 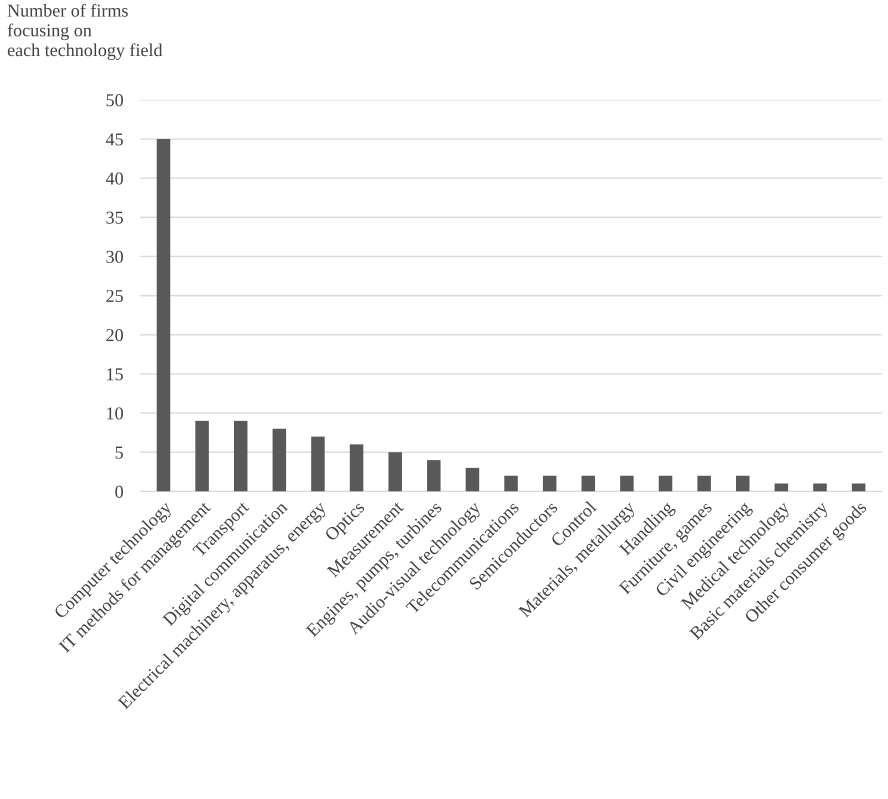 What do you see at coordinates (114, 218) in the screenshot?
I see `y-tick-label: 35` at bounding box center [114, 218].